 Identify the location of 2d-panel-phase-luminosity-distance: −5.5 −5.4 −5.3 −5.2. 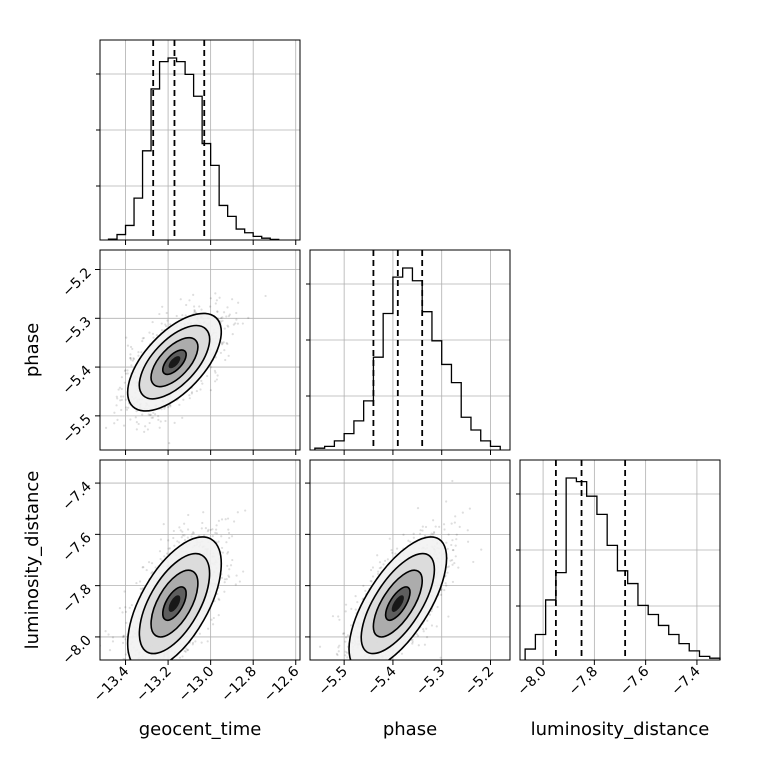
(408, 581).